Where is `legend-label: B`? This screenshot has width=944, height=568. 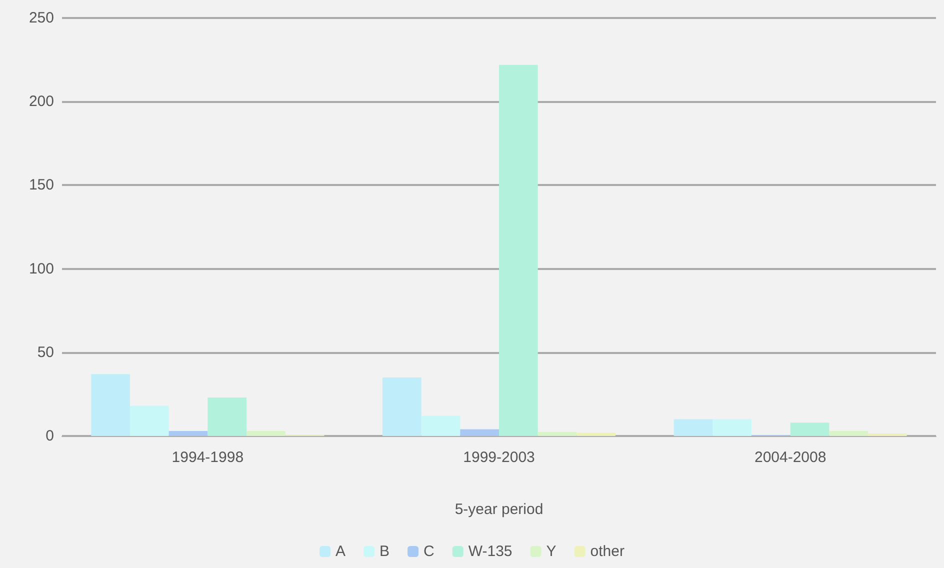 legend-label: B is located at coordinates (385, 551).